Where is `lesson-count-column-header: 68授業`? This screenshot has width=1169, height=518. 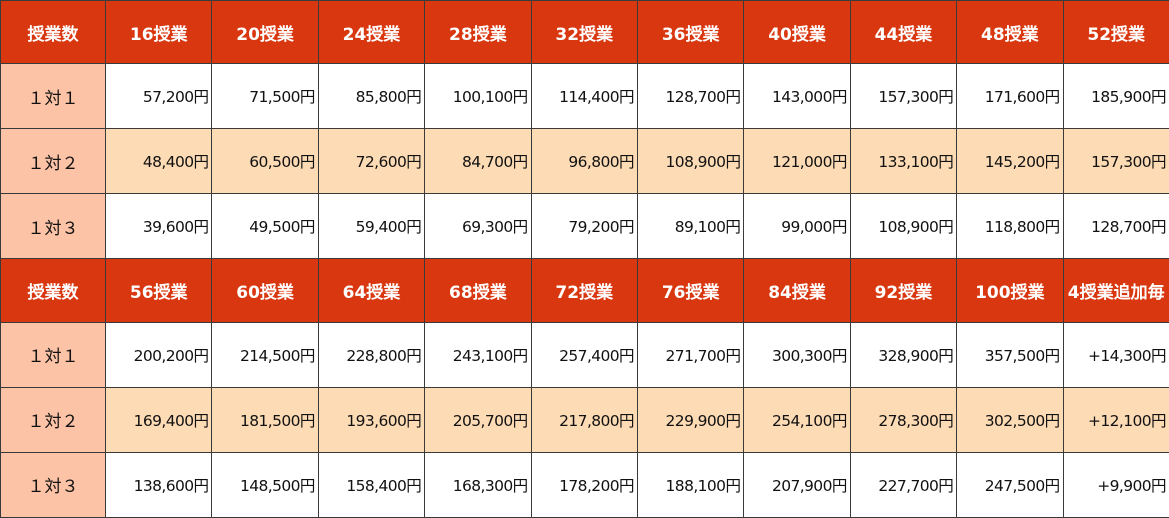
lesson-count-column-header: 68授業 is located at coordinates (478, 290).